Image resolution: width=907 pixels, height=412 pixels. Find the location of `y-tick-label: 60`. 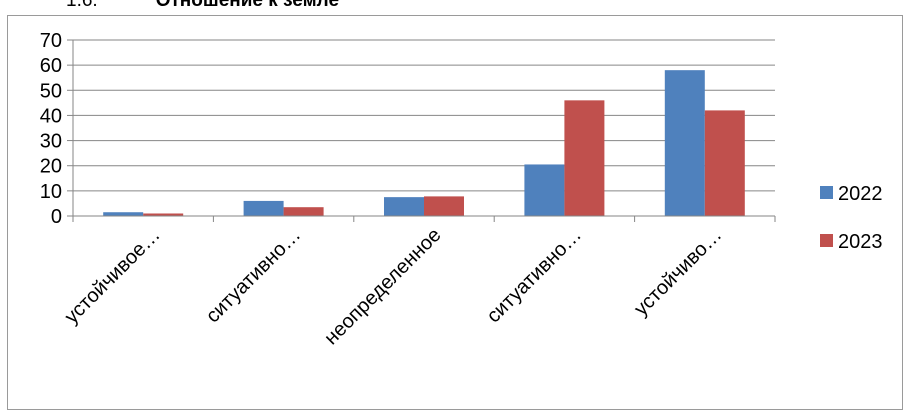

y-tick-label: 60 is located at coordinates (51, 66).